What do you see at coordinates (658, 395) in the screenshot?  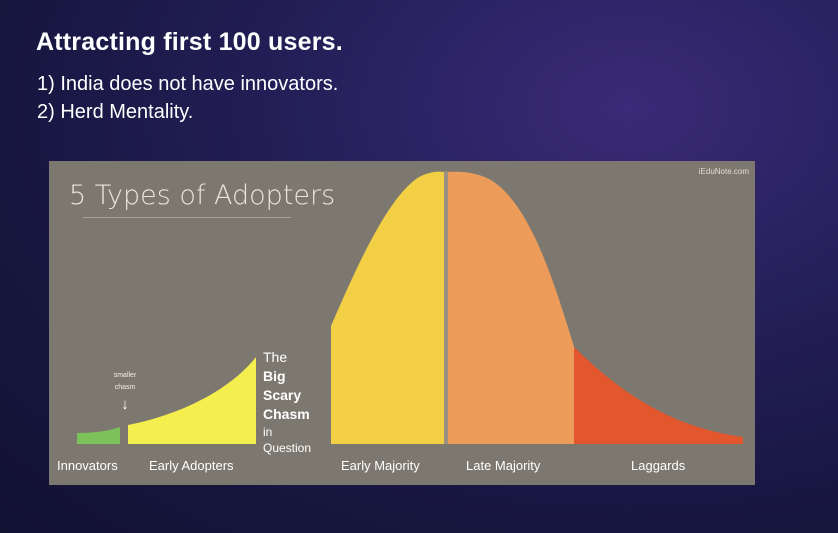 I see `segment-laggards` at bounding box center [658, 395].